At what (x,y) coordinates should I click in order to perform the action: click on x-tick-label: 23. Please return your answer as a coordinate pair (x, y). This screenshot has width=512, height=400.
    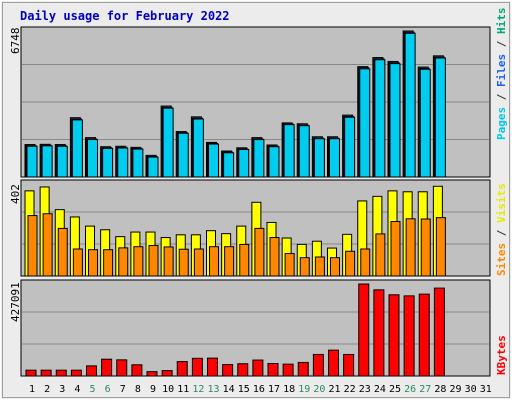
    Looking at the image, I should click on (365, 389).